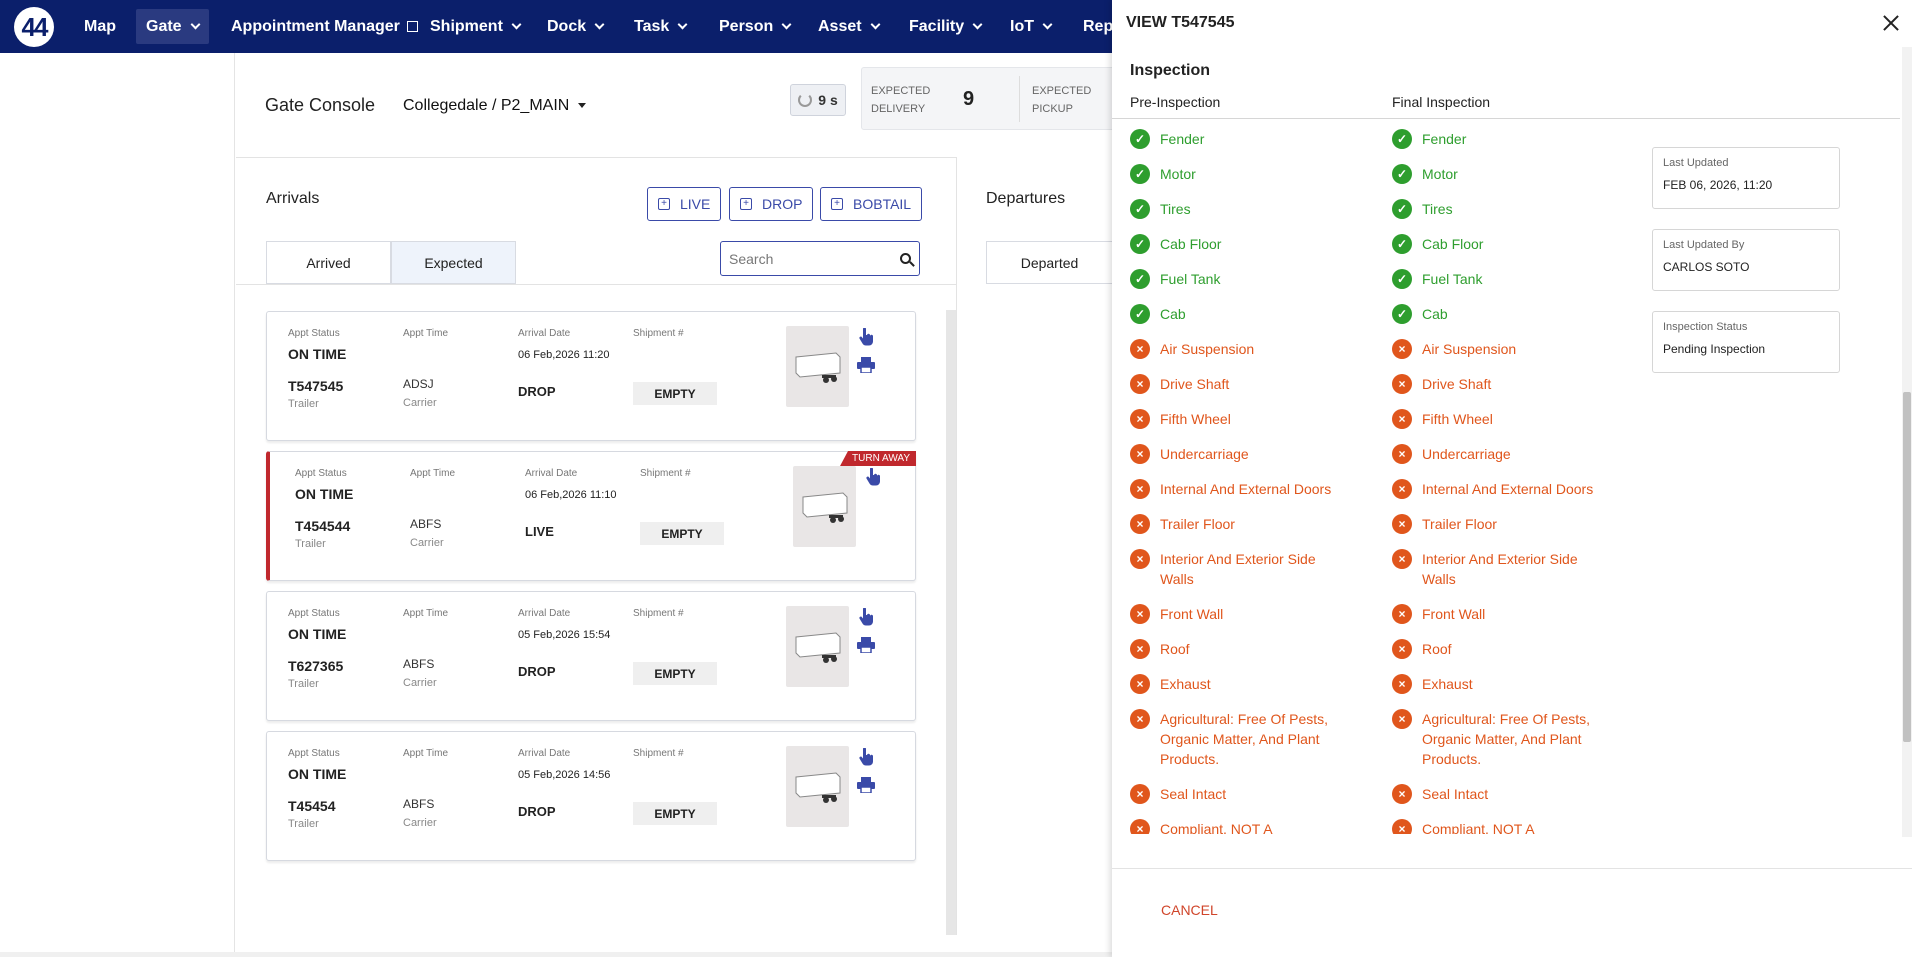  What do you see at coordinates (682, 24) in the screenshot?
I see `chevron-down-icon` at bounding box center [682, 24].